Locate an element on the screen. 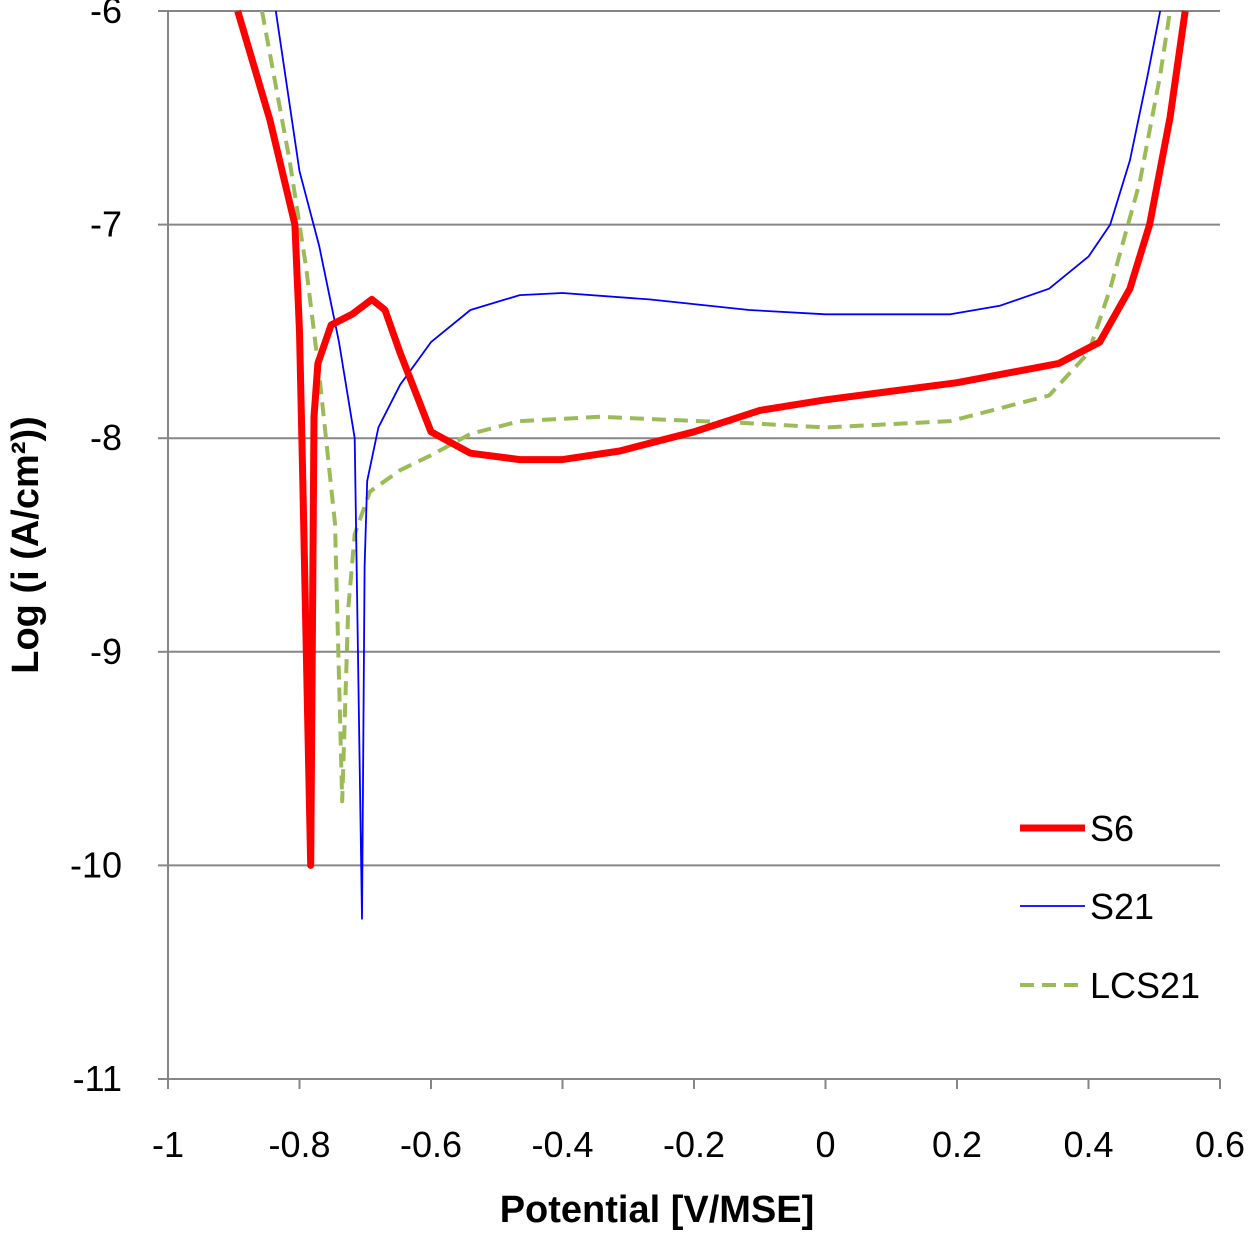 This screenshot has width=1250, height=1235. x-tick-label: 0.2 is located at coordinates (957, 1144).